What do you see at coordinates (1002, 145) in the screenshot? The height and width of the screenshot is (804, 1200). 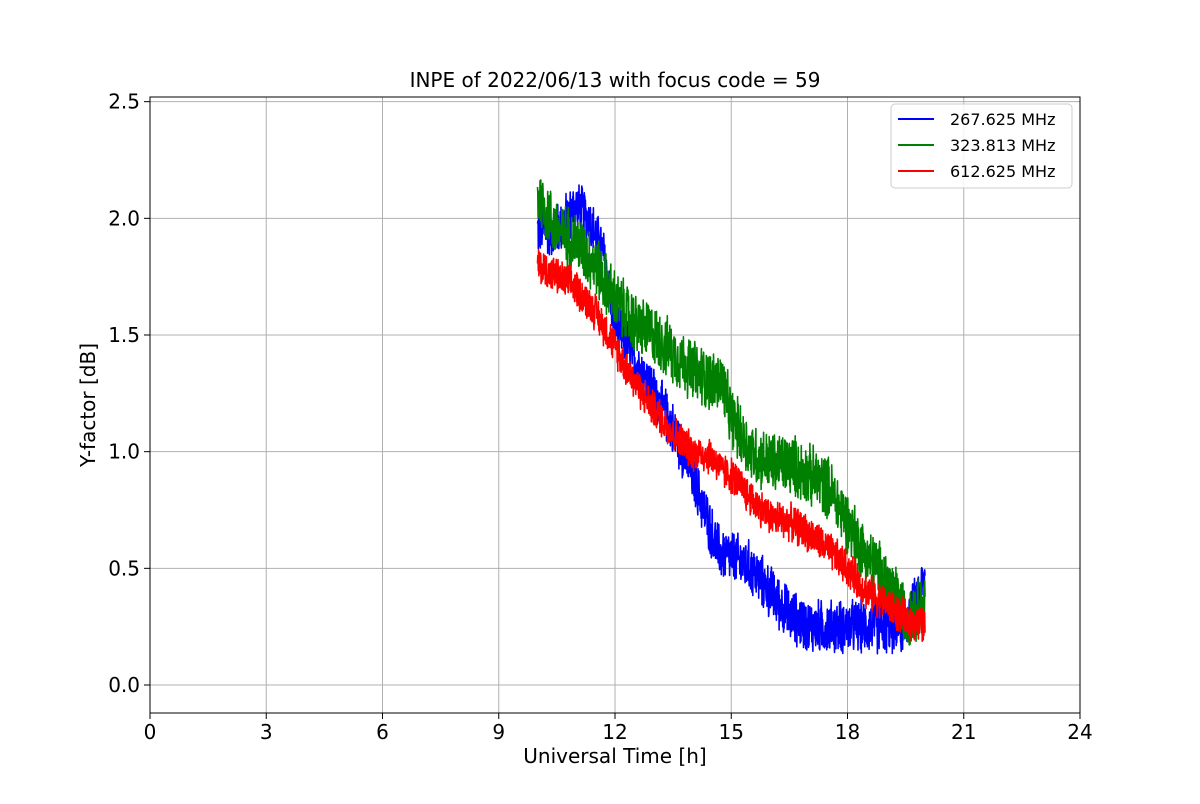 I see `legend-label: 323.813 MHz` at bounding box center [1002, 145].